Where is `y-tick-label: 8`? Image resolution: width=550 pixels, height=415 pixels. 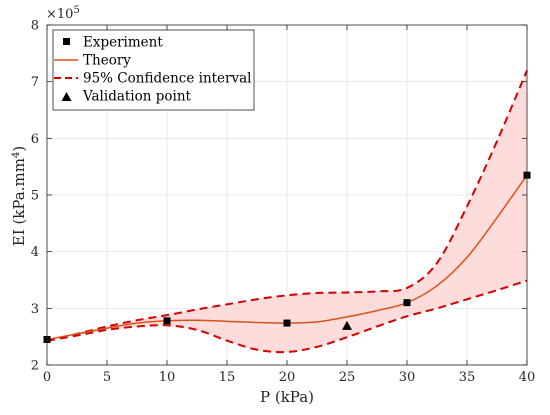 y-tick-label: 8 is located at coordinates (35, 26).